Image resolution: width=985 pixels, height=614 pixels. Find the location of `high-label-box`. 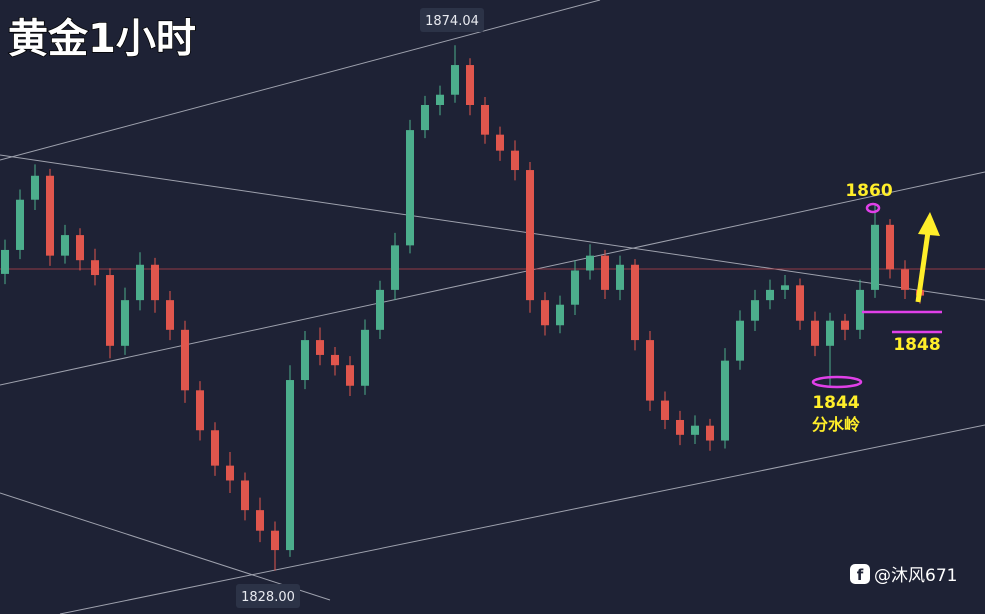

high-label-box is located at coordinates (452, 20).